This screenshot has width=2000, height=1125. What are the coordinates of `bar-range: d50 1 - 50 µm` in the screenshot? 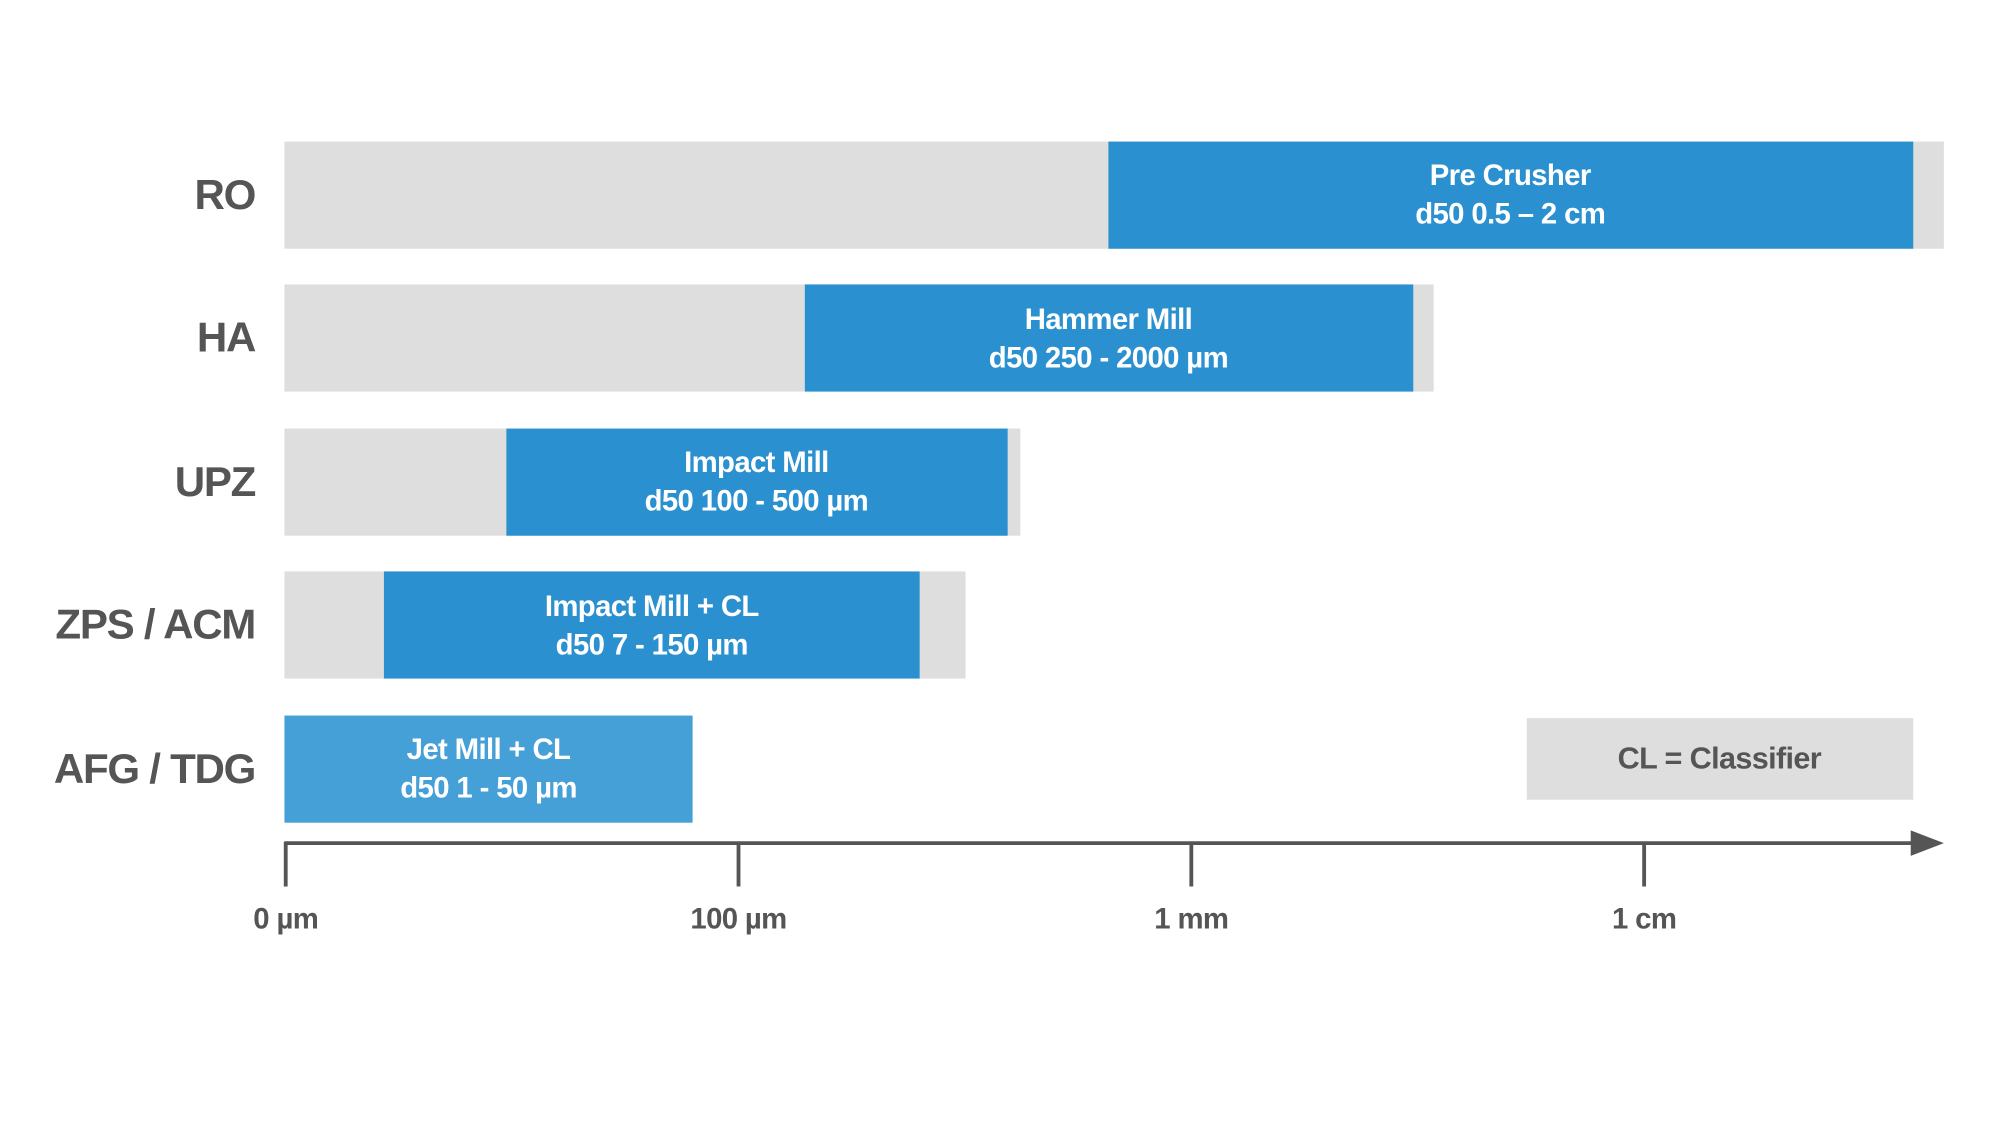 It's located at (488, 787).